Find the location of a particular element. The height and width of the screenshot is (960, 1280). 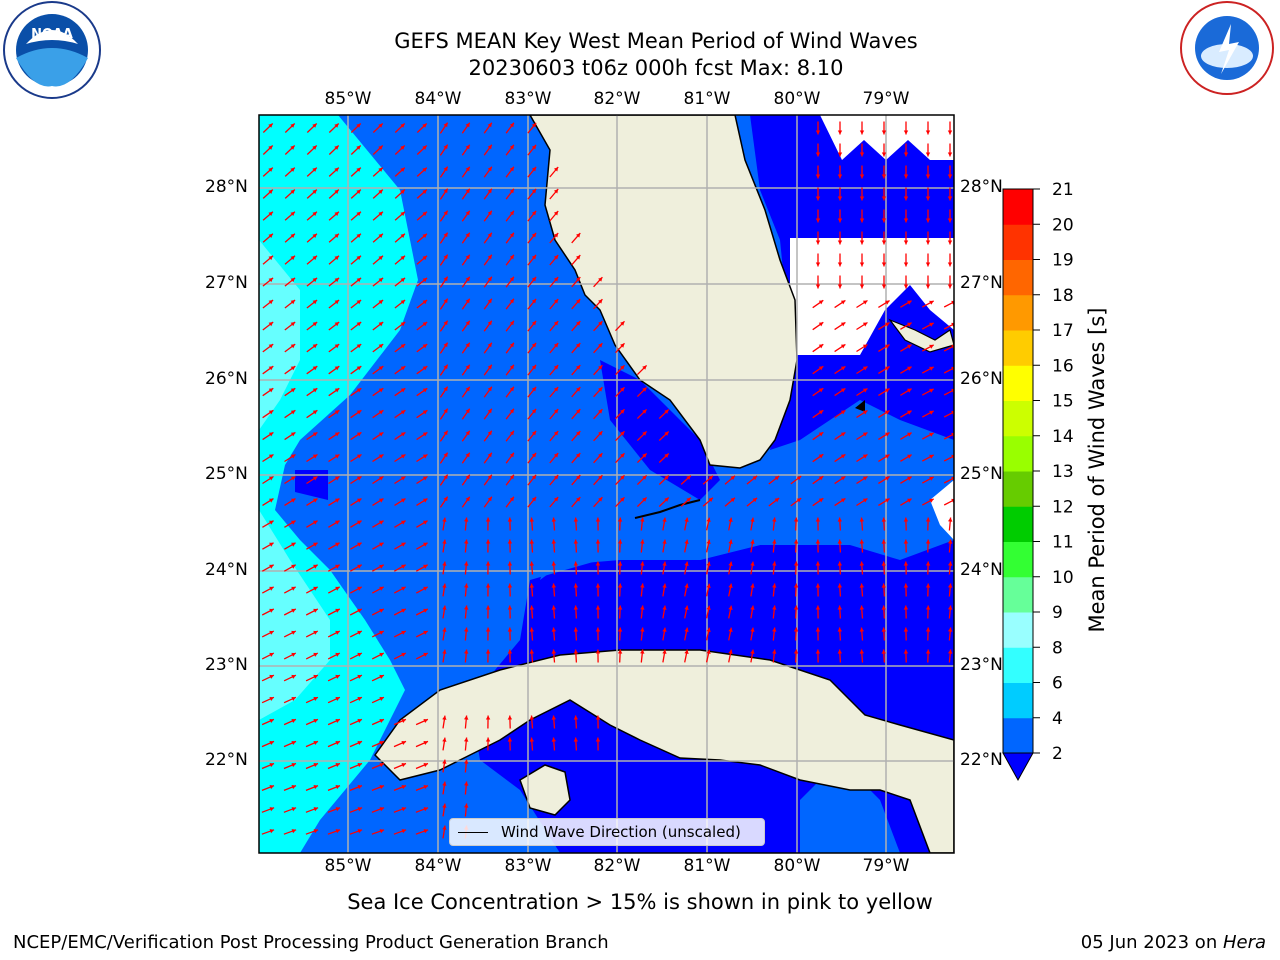

colorbar-tick-label: 6 is located at coordinates (1057, 684).